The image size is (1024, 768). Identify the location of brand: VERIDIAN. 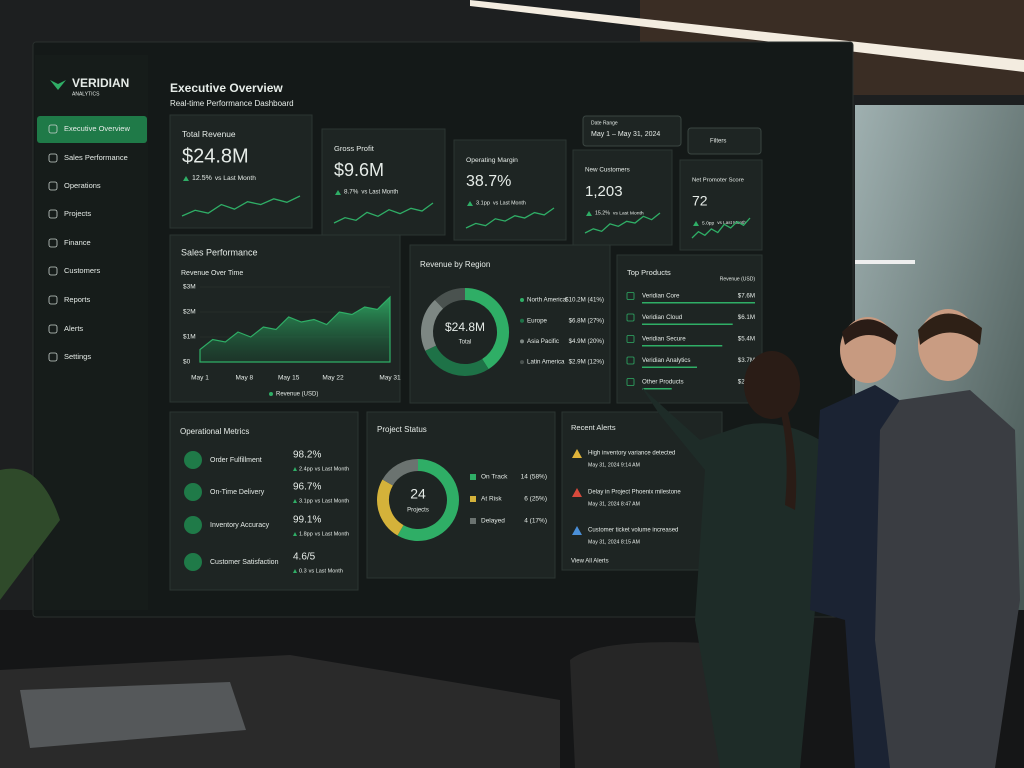
(100, 83).